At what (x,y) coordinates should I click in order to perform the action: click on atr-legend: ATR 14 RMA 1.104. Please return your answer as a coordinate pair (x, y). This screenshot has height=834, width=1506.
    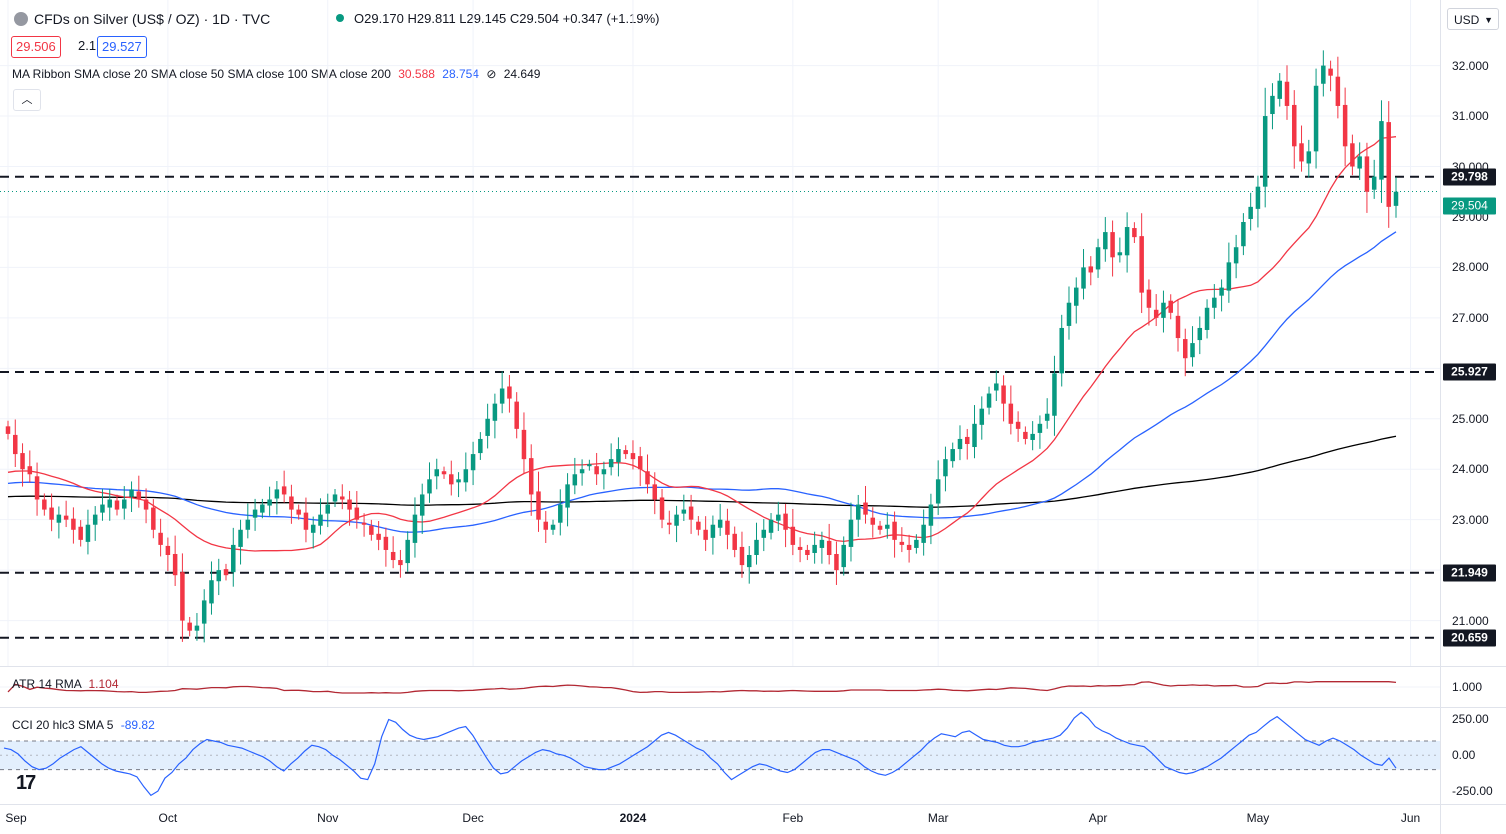
    Looking at the image, I should click on (65, 684).